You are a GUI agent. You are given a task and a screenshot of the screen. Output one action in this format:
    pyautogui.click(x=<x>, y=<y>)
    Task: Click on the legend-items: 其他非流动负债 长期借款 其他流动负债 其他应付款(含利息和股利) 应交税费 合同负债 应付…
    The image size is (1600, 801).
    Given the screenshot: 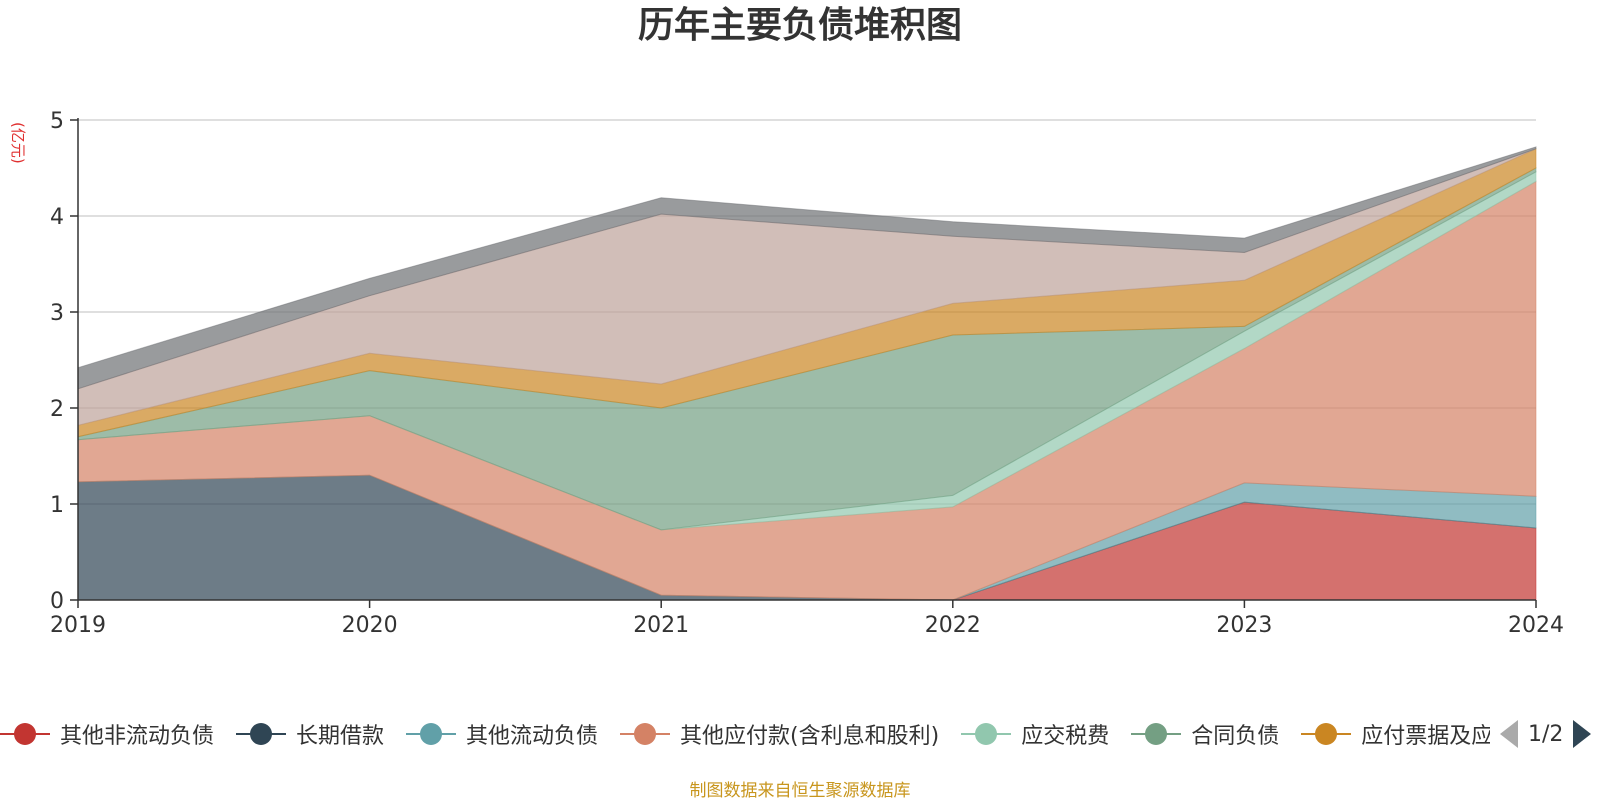 What is the action you would take?
    pyautogui.click(x=745, y=734)
    